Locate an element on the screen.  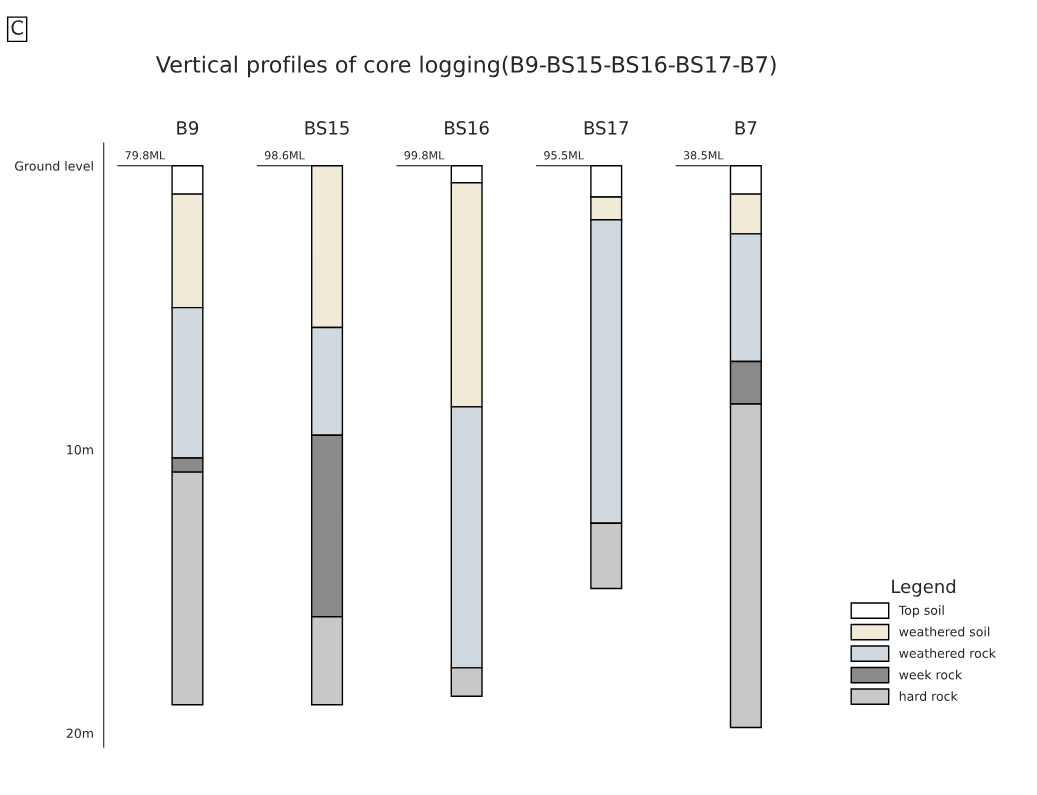
legend-label: weathered rock is located at coordinates (947, 653).